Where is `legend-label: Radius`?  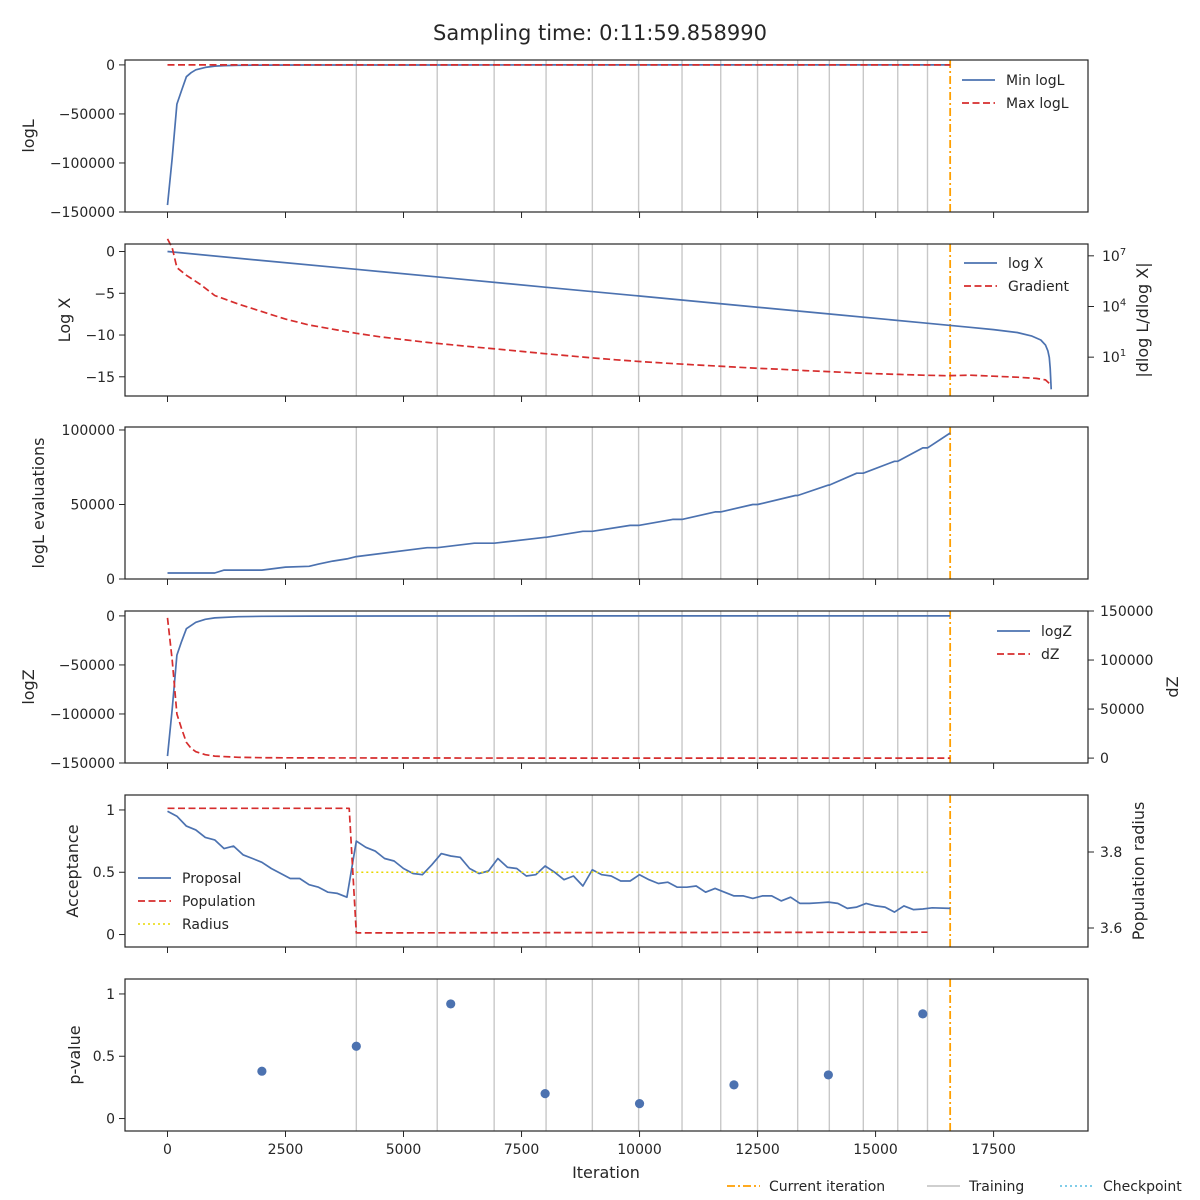 legend-label: Radius is located at coordinates (205, 925).